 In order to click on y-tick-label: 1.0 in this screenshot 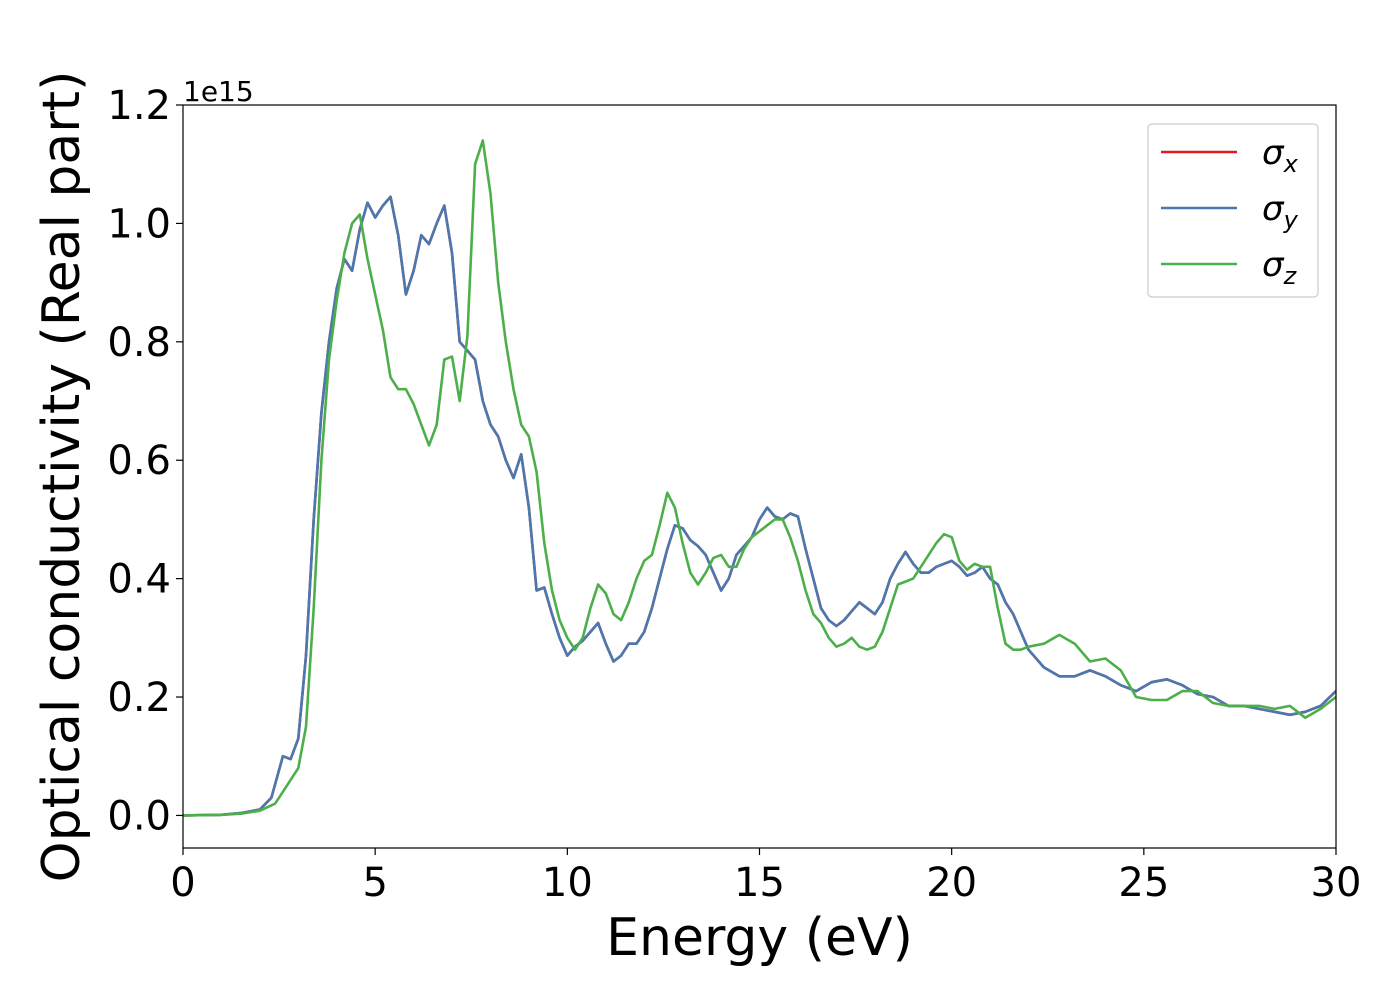, I will do `click(139, 224)`.